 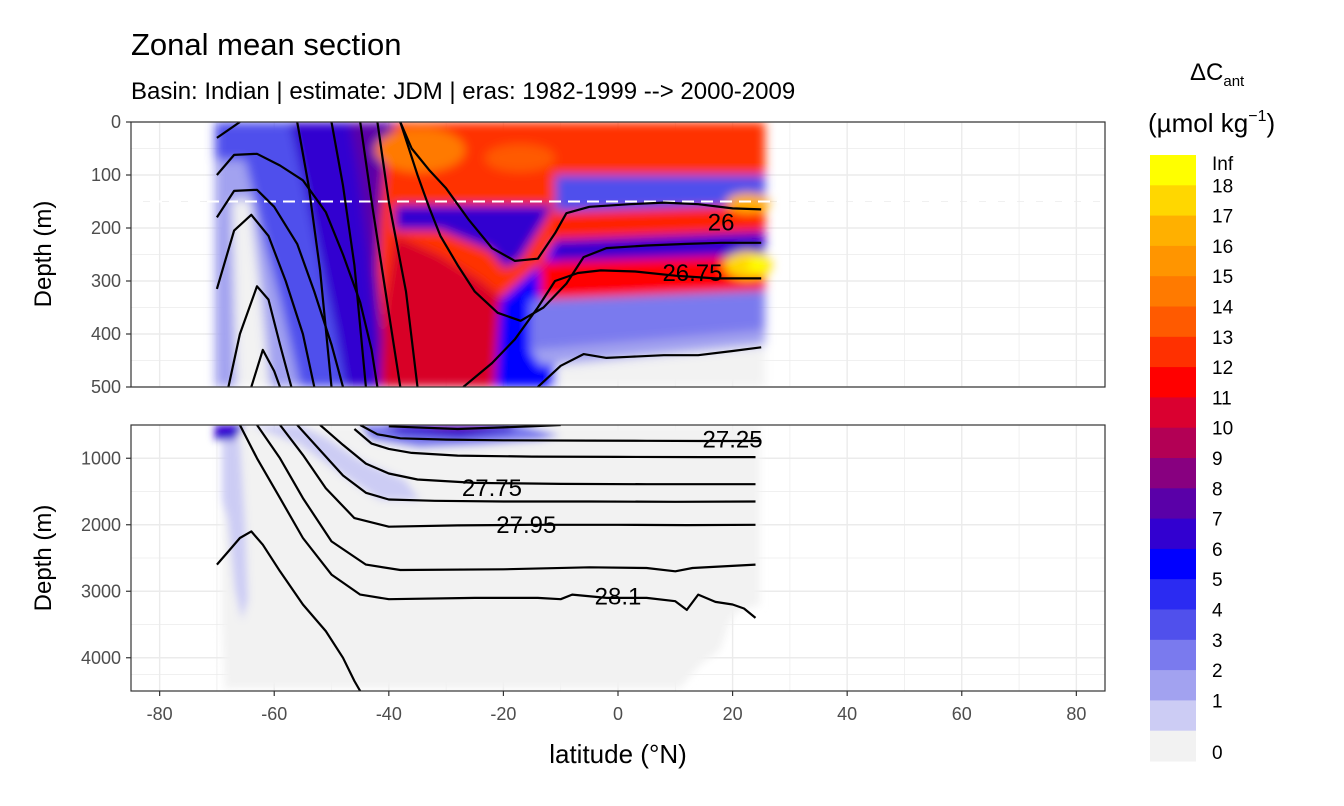 I want to click on lower-isopycnal-labels: 27.25 27.75 27.95 28.1, so click(x=612, y=519).